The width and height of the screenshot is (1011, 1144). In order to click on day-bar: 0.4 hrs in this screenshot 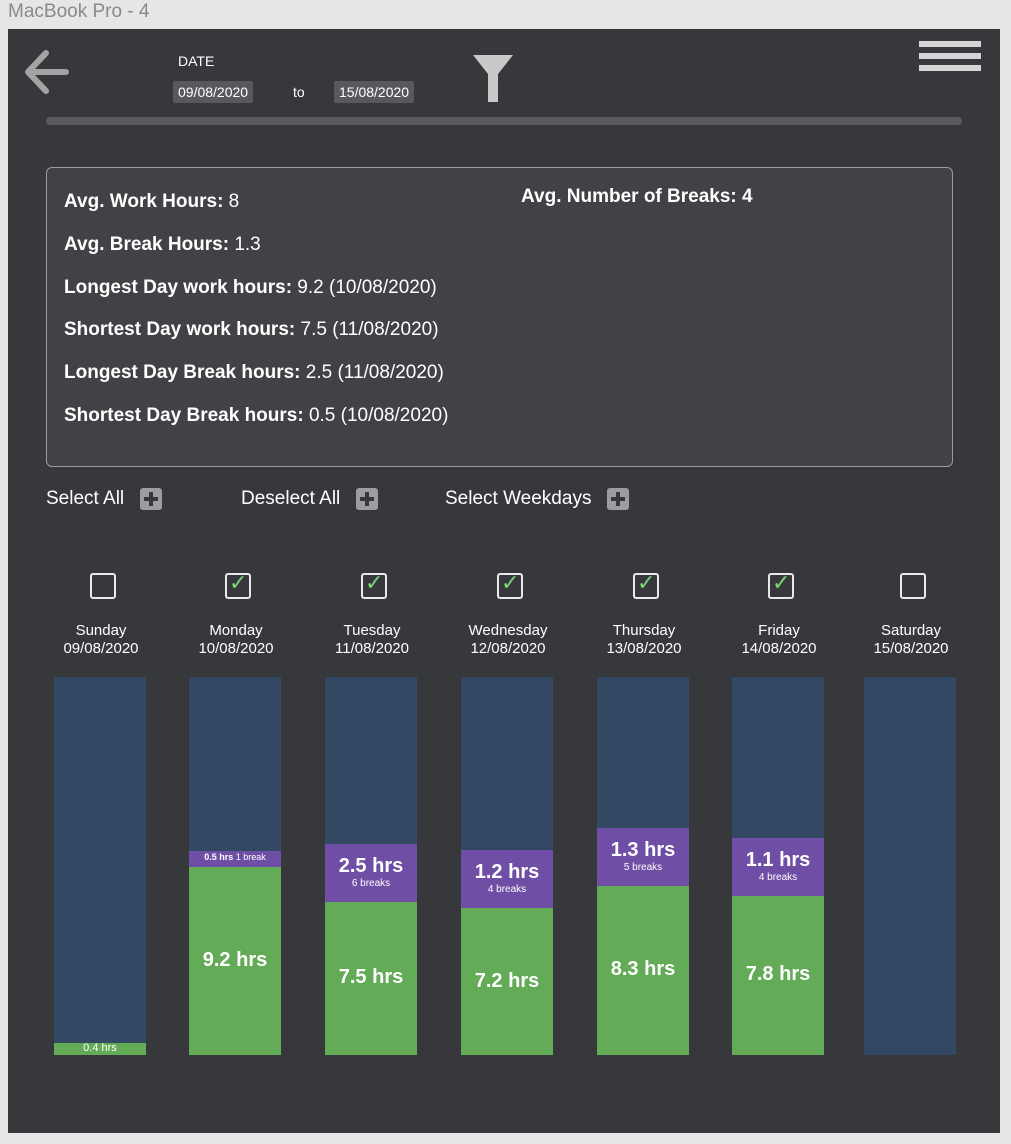, I will do `click(100, 866)`.